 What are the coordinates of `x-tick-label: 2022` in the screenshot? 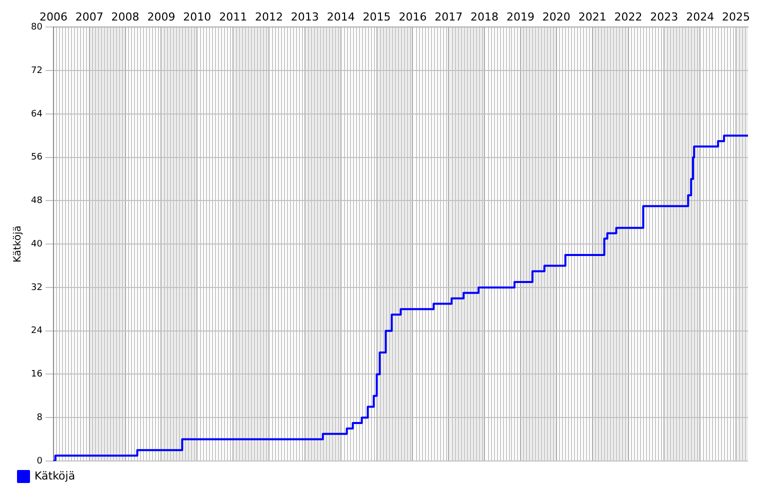 It's located at (628, 17).